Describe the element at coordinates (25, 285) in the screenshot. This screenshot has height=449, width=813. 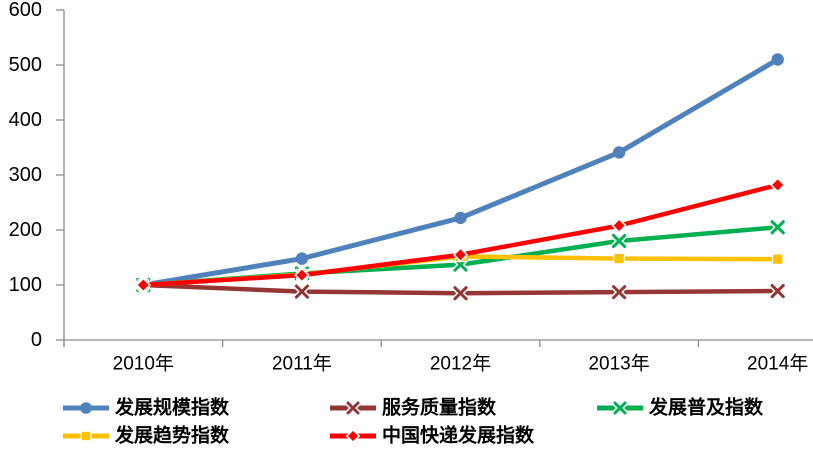
I see `y-tick-label: 100` at that location.